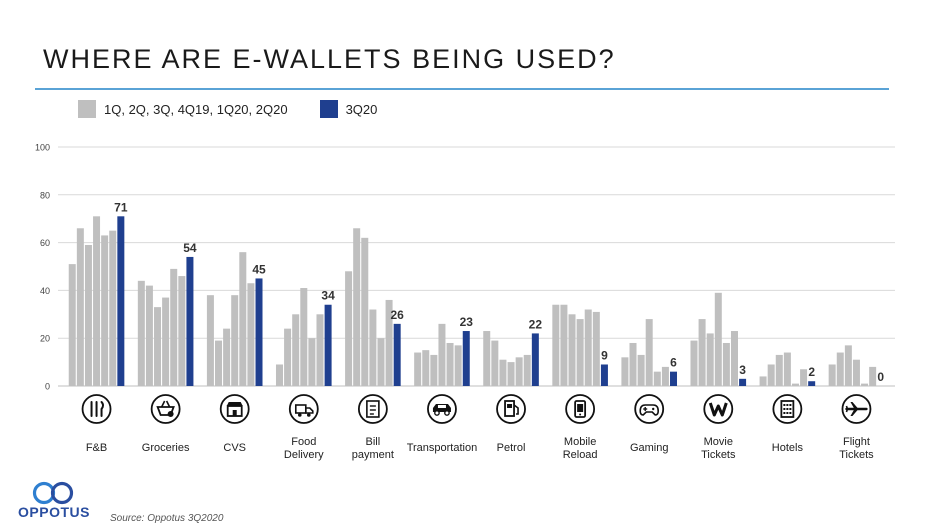 This screenshot has width=941, height=530. Describe the element at coordinates (167, 518) in the screenshot. I see `source-note: Source: Oppotus 3Q2020` at that location.